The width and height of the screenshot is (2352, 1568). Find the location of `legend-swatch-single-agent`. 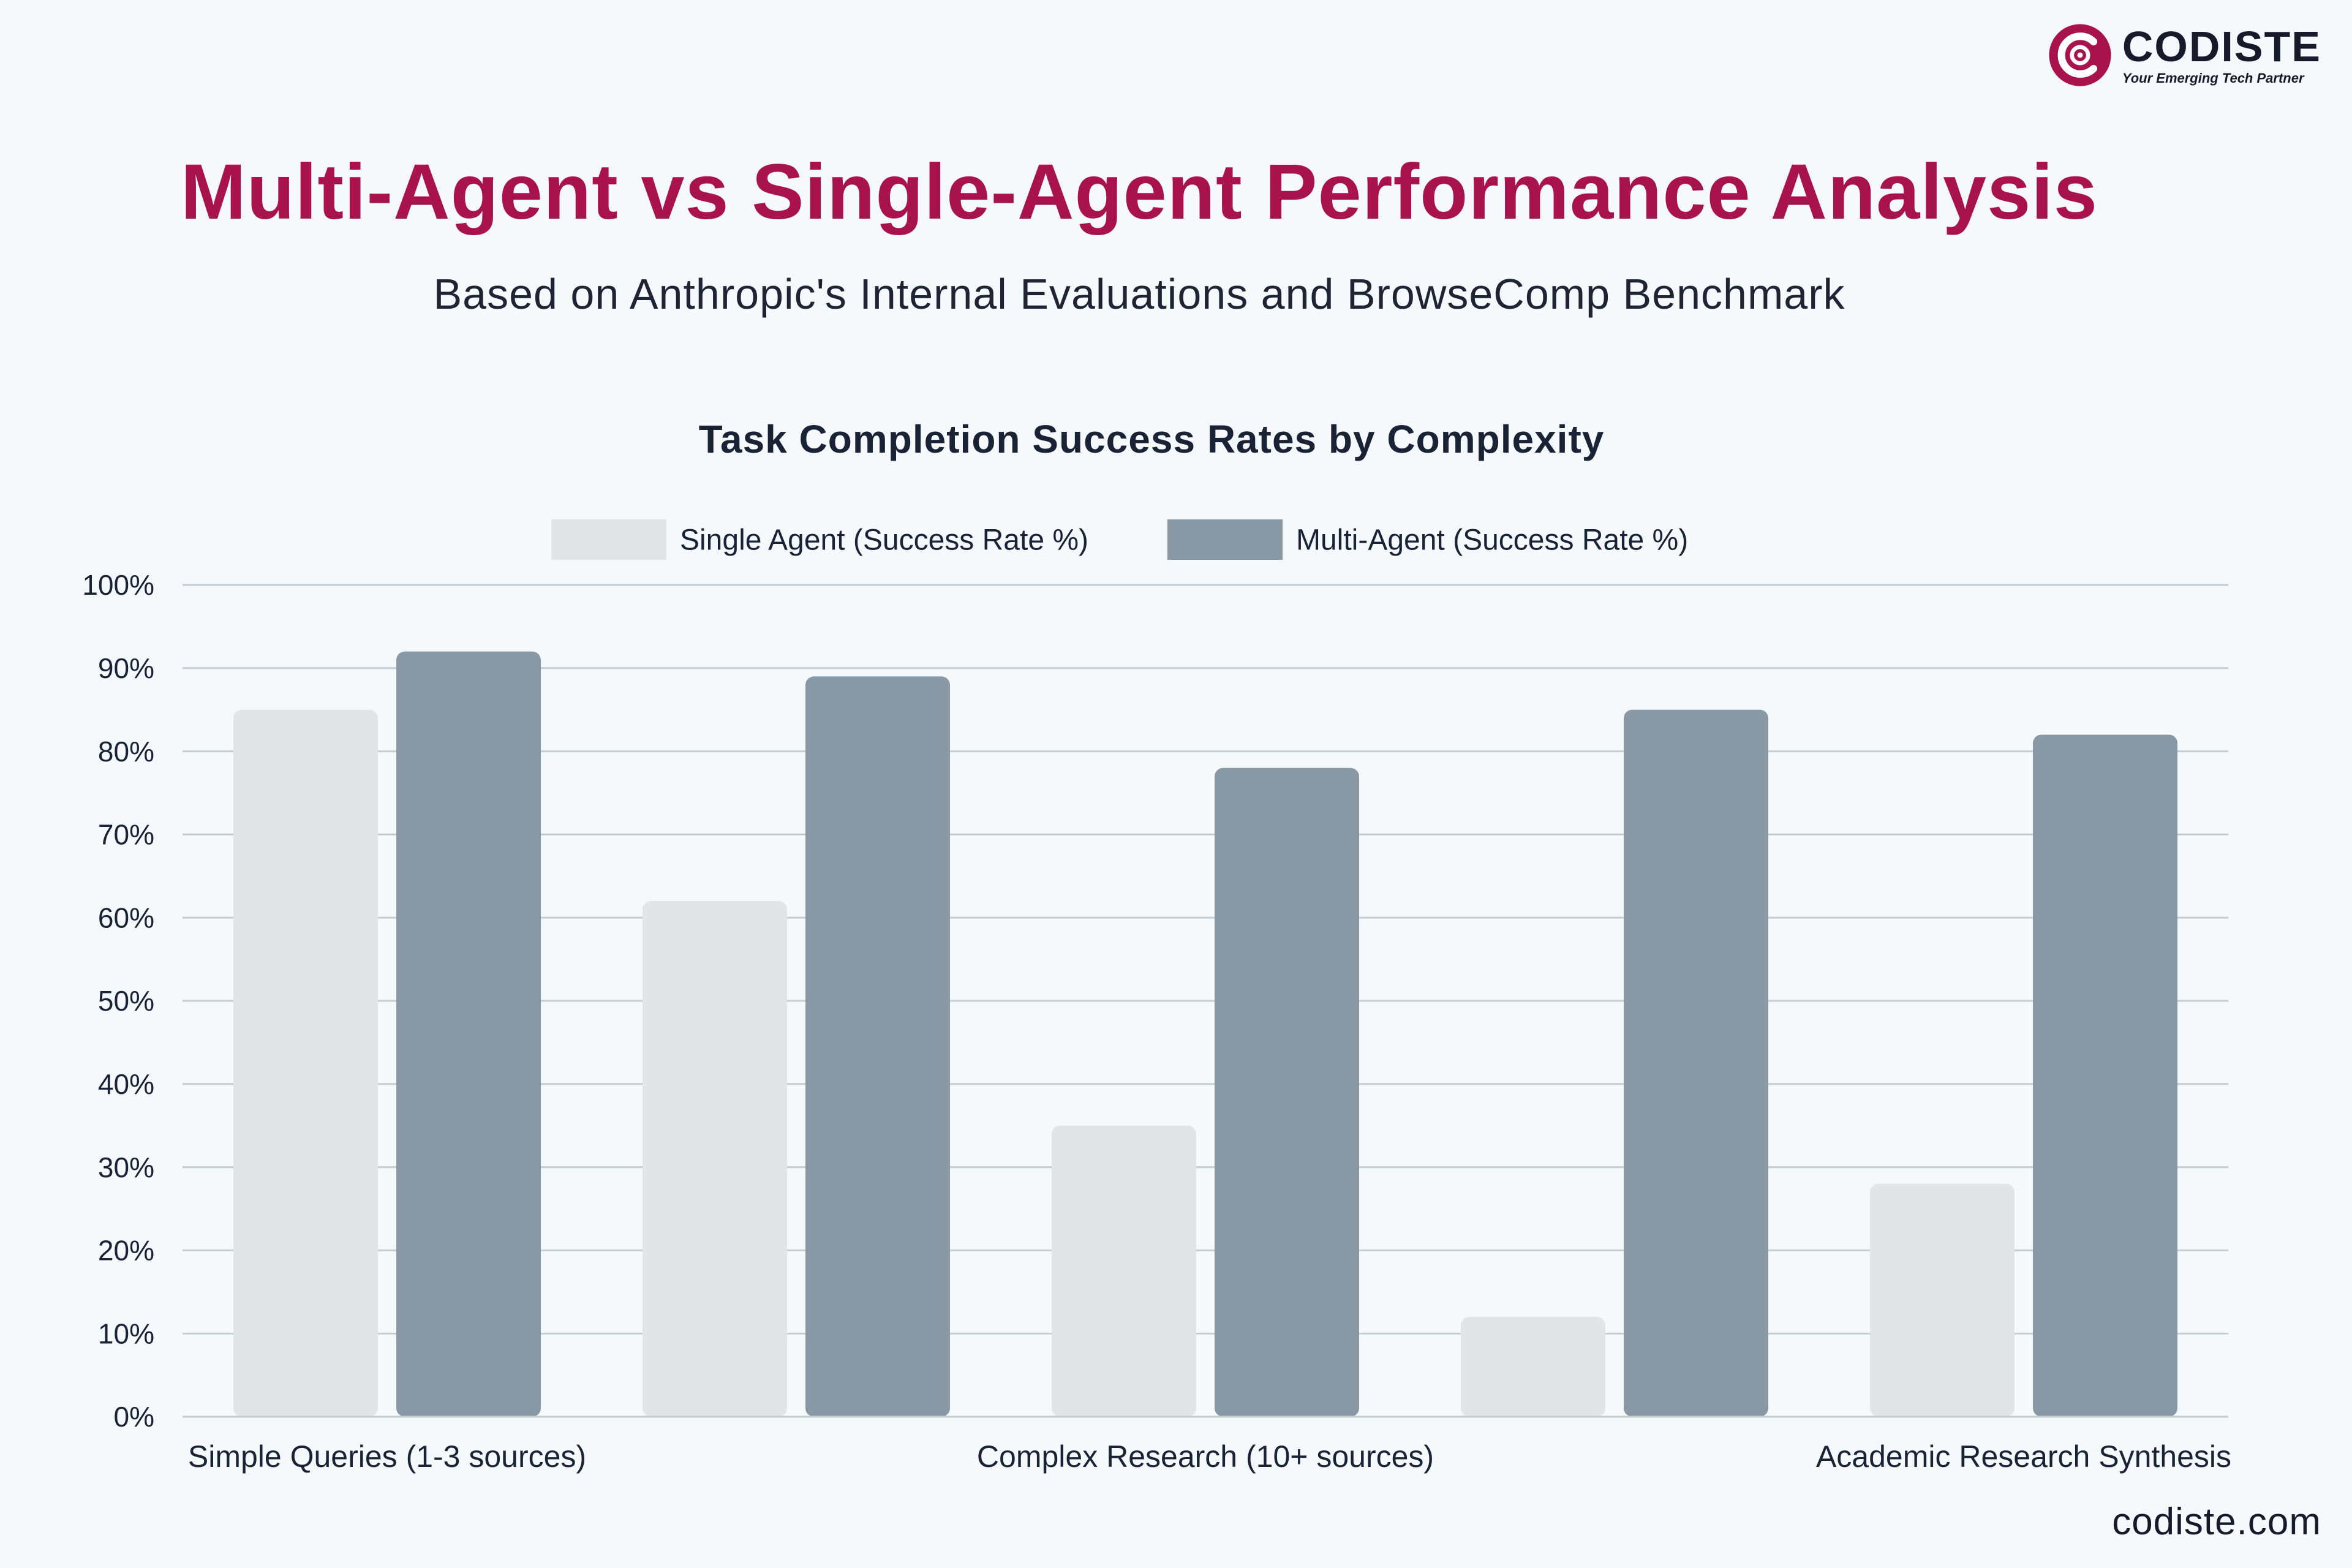

legend-swatch-single-agent is located at coordinates (608, 540).